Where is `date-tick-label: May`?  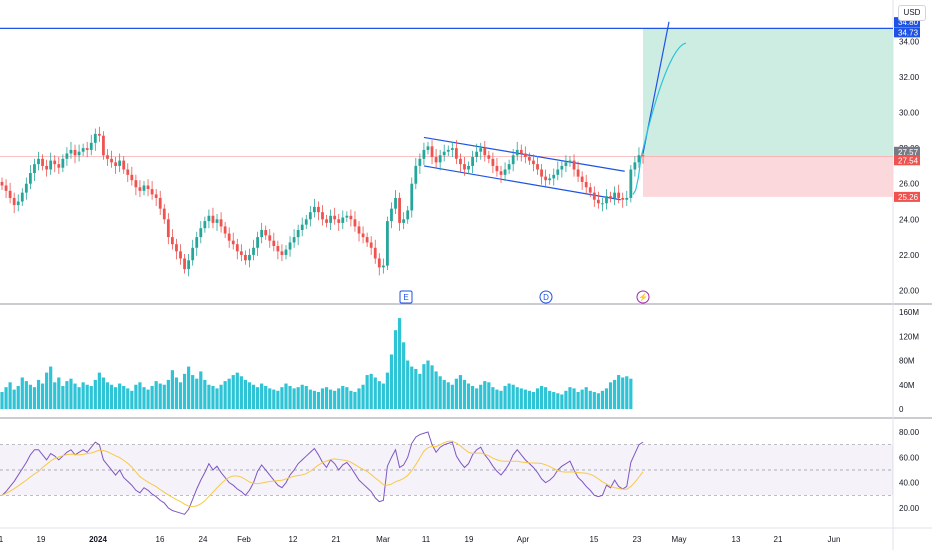
date-tick-label: May is located at coordinates (678, 539).